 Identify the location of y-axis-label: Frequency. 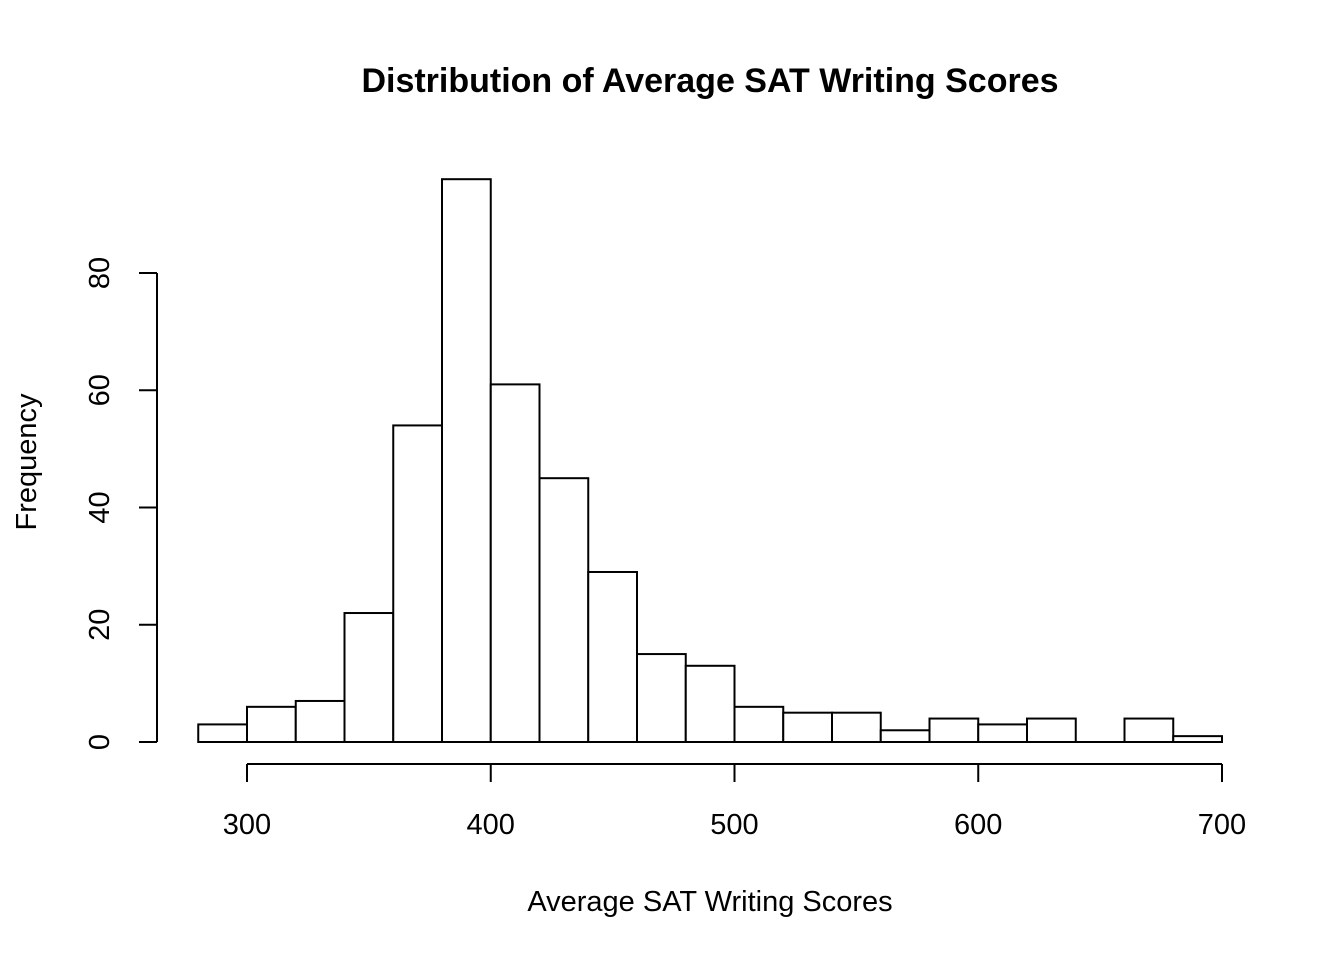
(27, 462).